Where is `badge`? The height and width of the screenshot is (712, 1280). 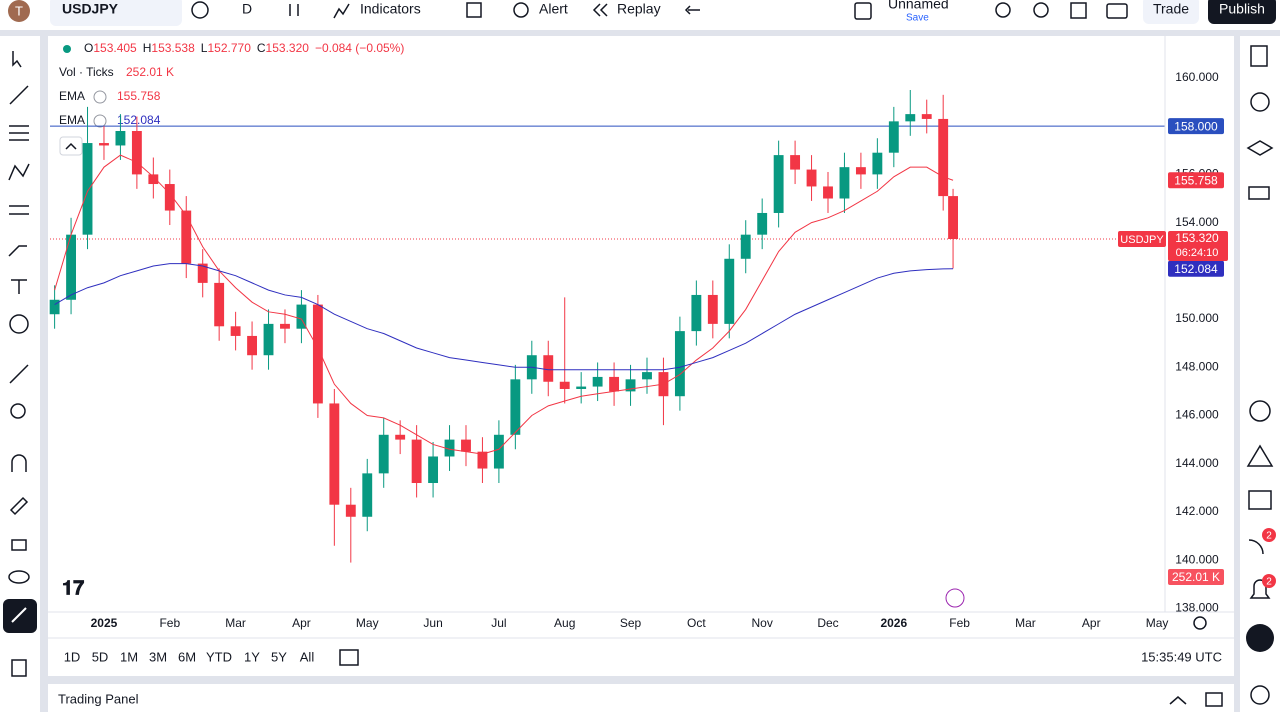
badge is located at coordinates (1269, 581).